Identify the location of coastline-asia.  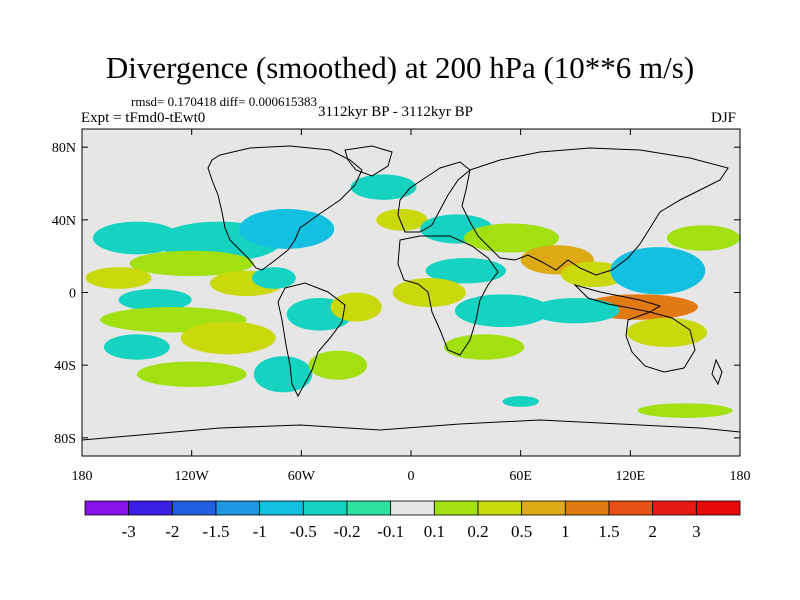
(595, 211).